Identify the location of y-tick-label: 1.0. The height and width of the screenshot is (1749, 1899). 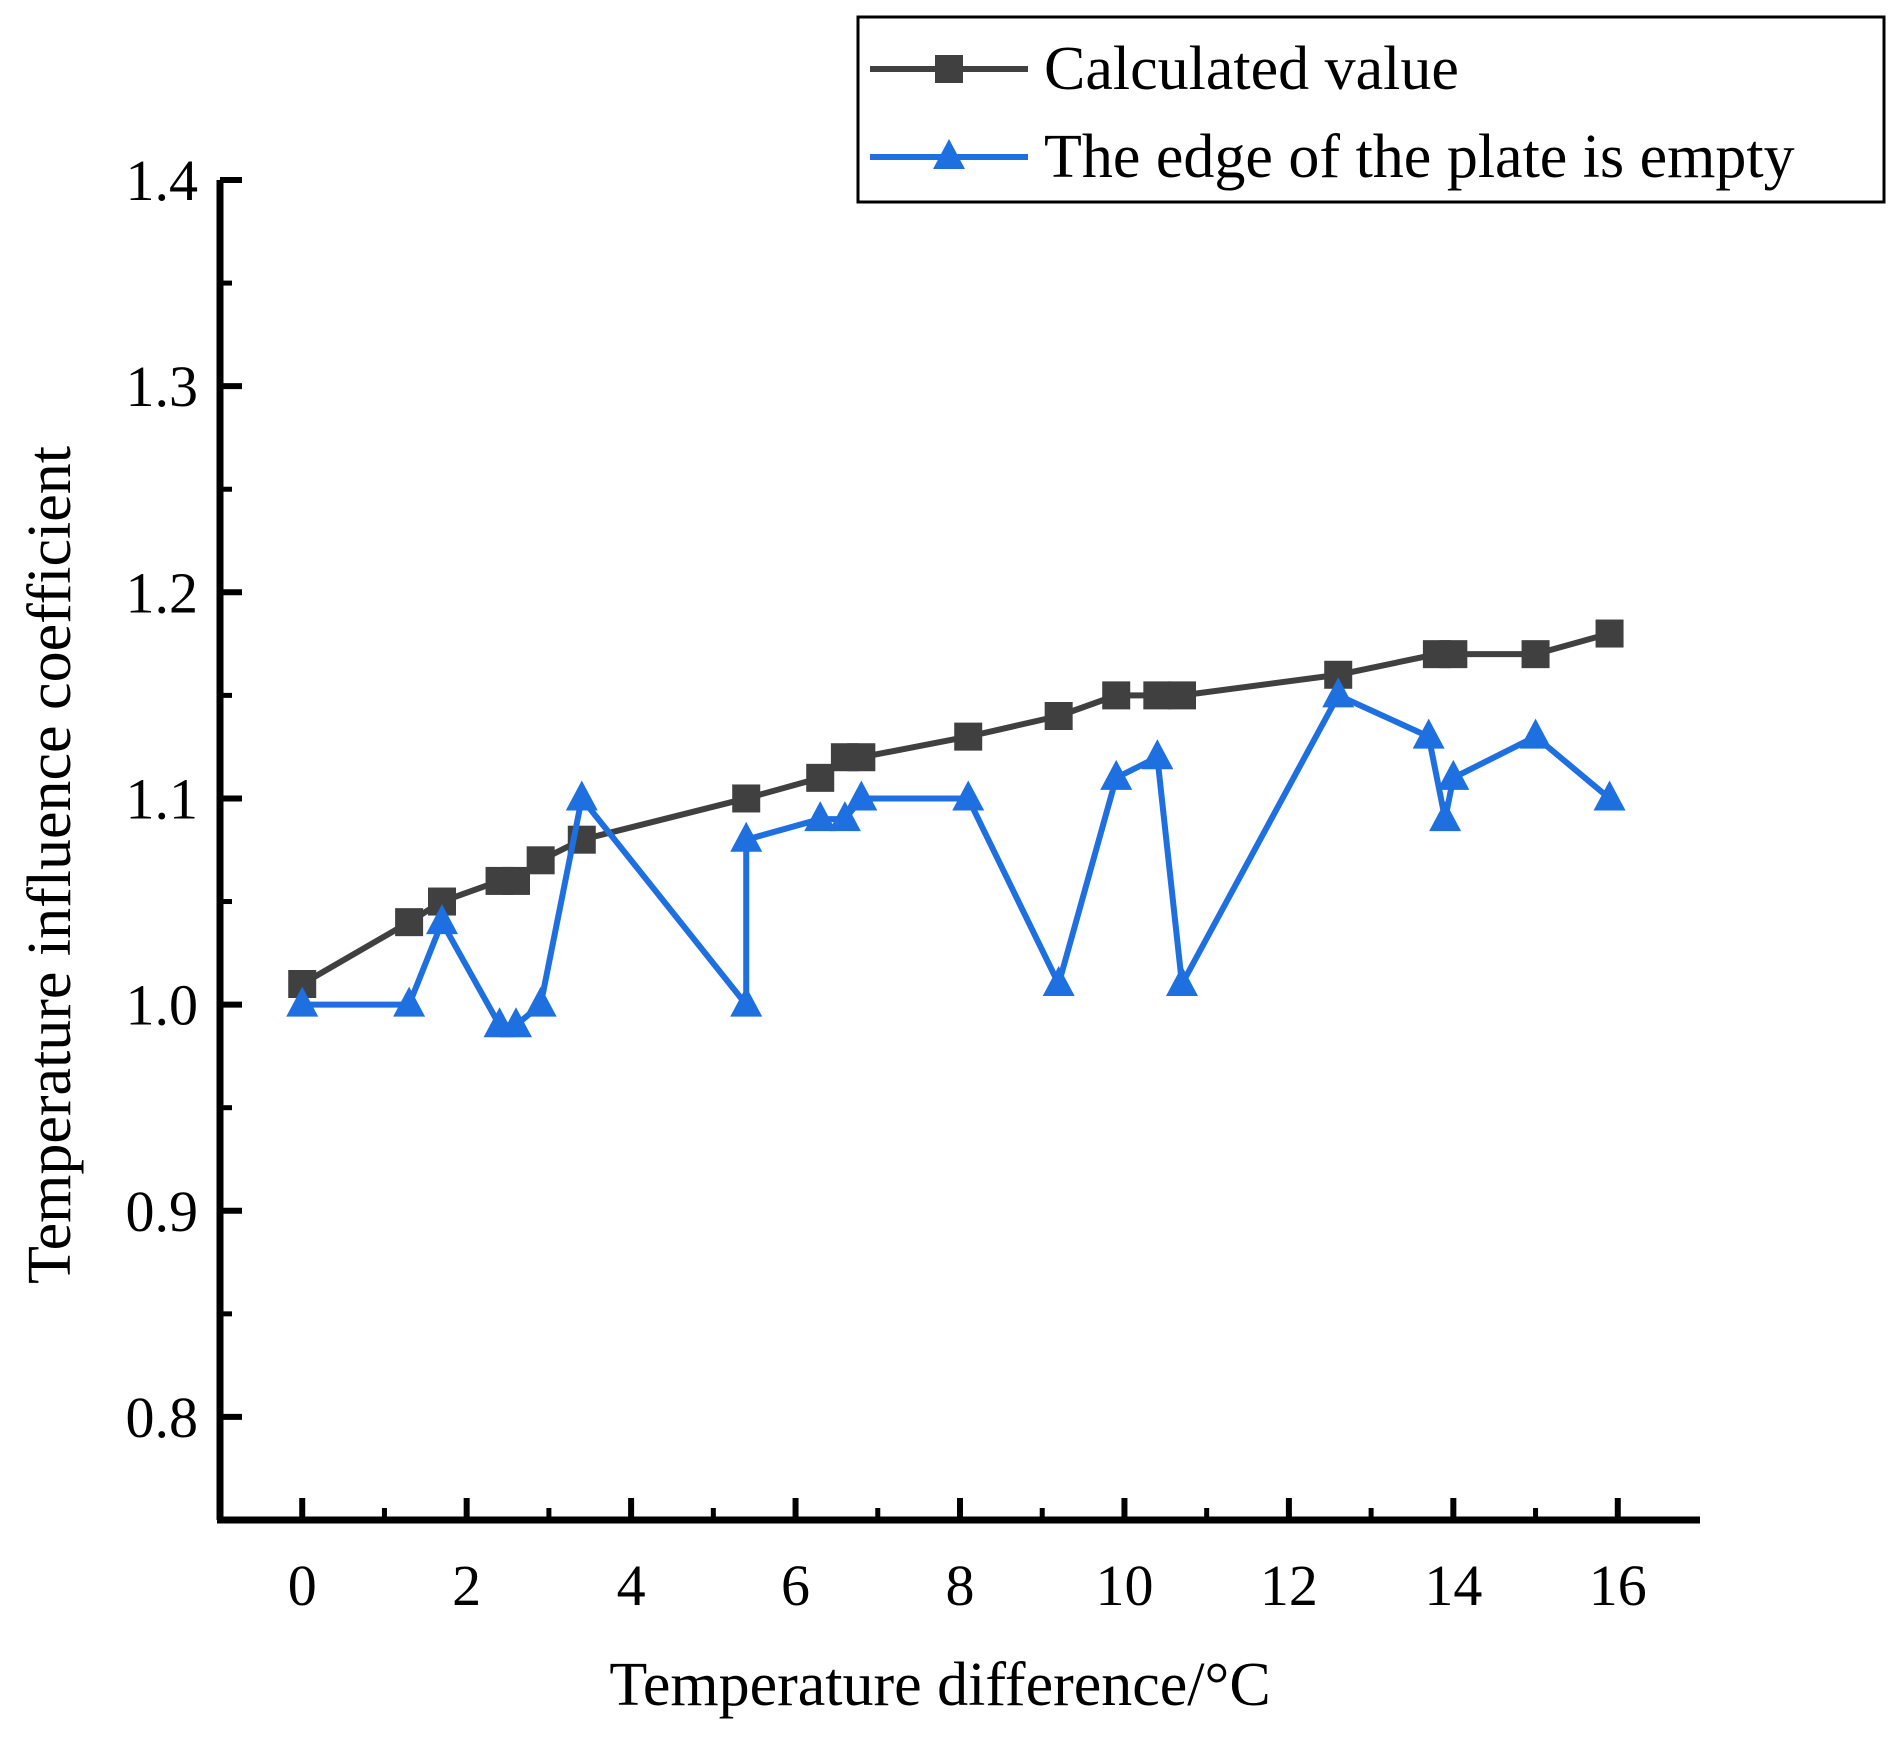
(162, 1005).